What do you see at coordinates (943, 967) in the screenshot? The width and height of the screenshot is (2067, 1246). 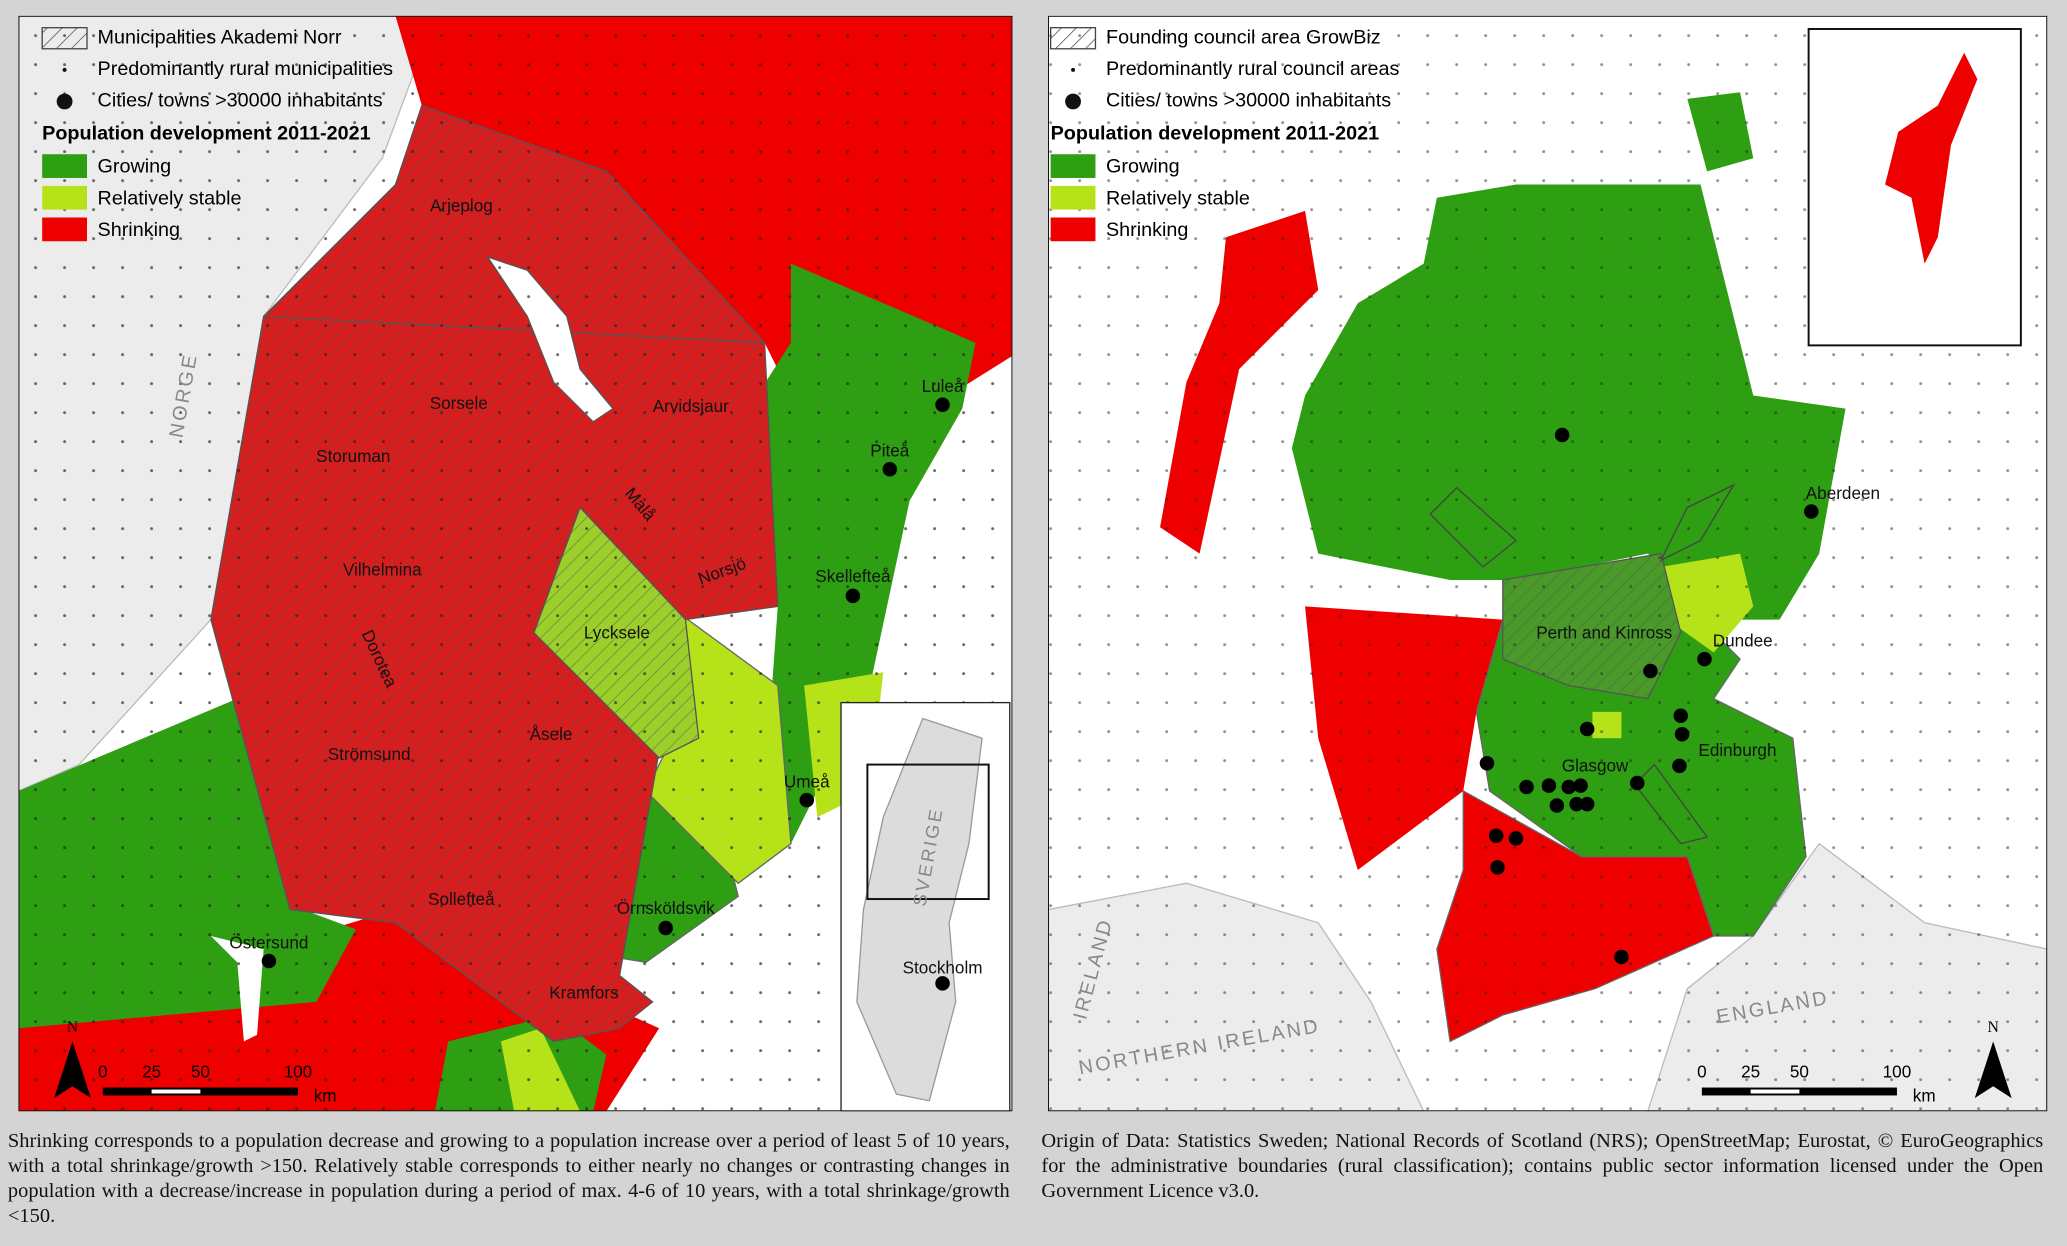 I see `place-label: Stockholm` at bounding box center [943, 967].